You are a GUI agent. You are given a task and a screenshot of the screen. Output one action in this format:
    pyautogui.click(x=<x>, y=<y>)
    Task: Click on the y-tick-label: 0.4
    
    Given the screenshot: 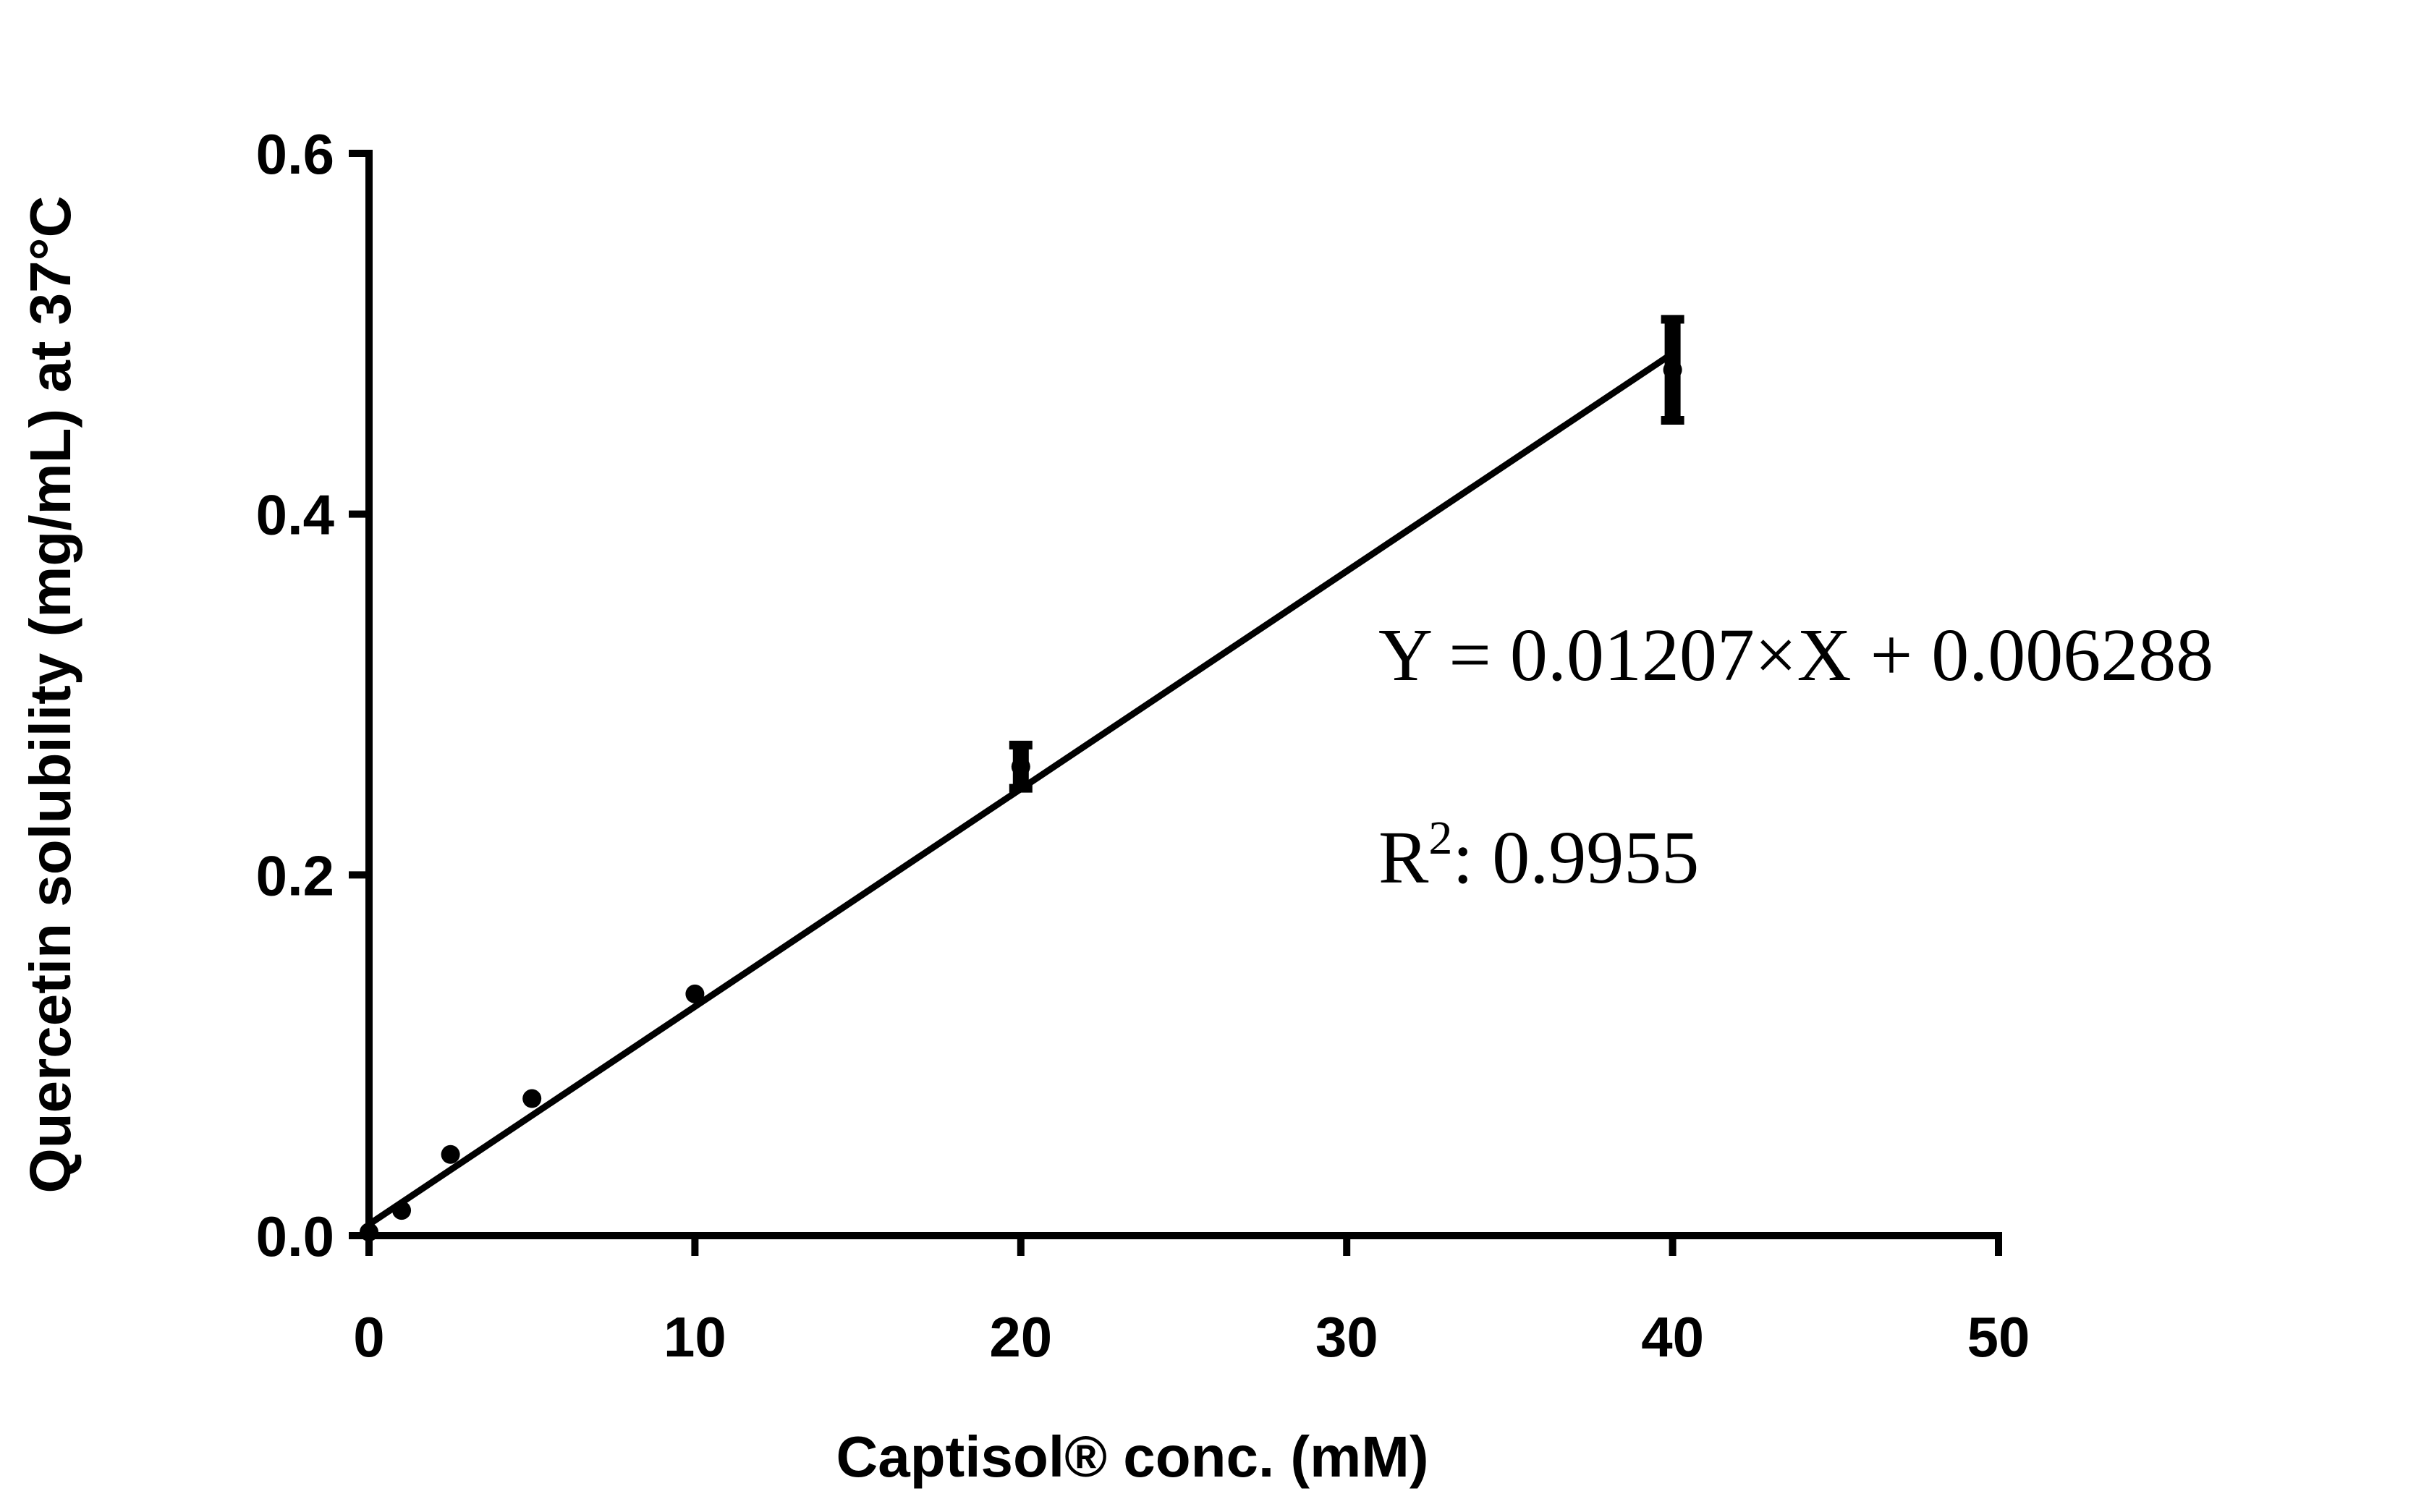 What is the action you would take?
    pyautogui.click(x=295, y=515)
    